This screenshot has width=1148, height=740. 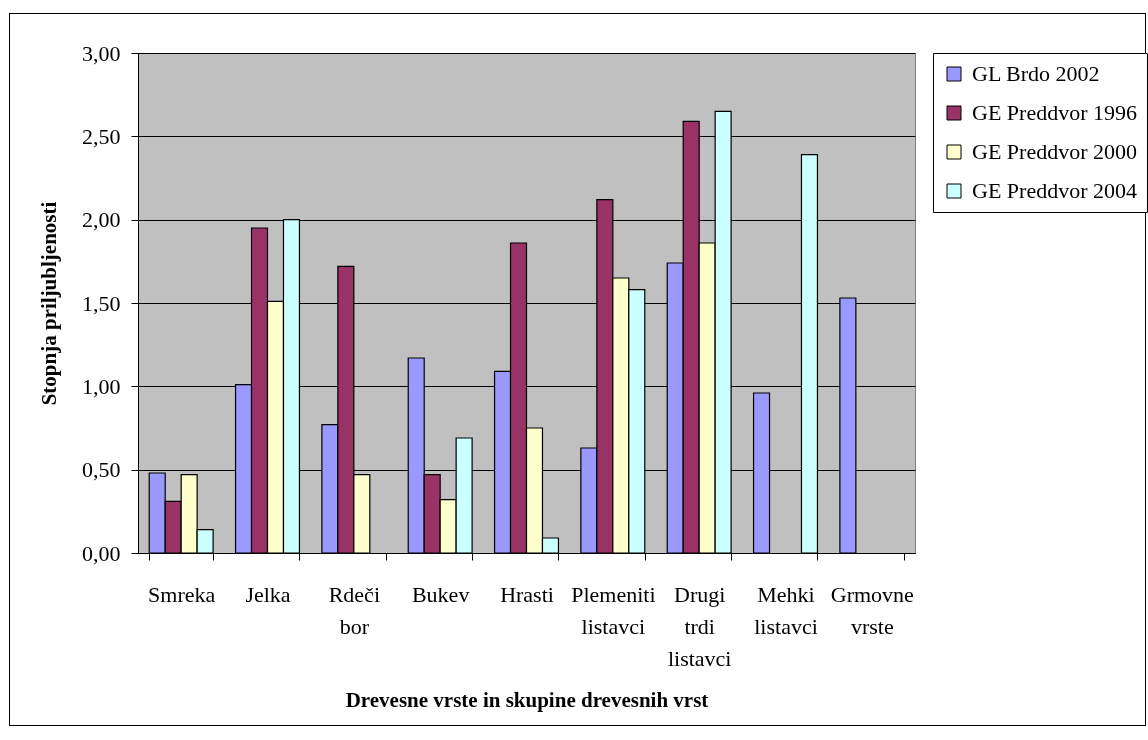 What do you see at coordinates (440, 594) in the screenshot?
I see `x-tick-label: Bukev` at bounding box center [440, 594].